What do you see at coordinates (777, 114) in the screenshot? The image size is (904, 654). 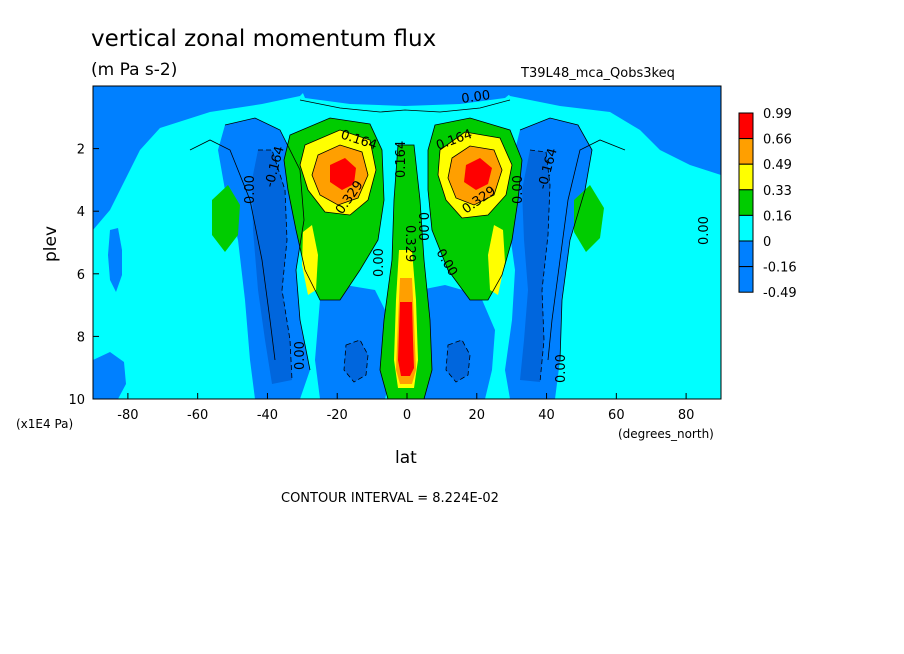 I see `colorbar-label: 0.99` at bounding box center [777, 114].